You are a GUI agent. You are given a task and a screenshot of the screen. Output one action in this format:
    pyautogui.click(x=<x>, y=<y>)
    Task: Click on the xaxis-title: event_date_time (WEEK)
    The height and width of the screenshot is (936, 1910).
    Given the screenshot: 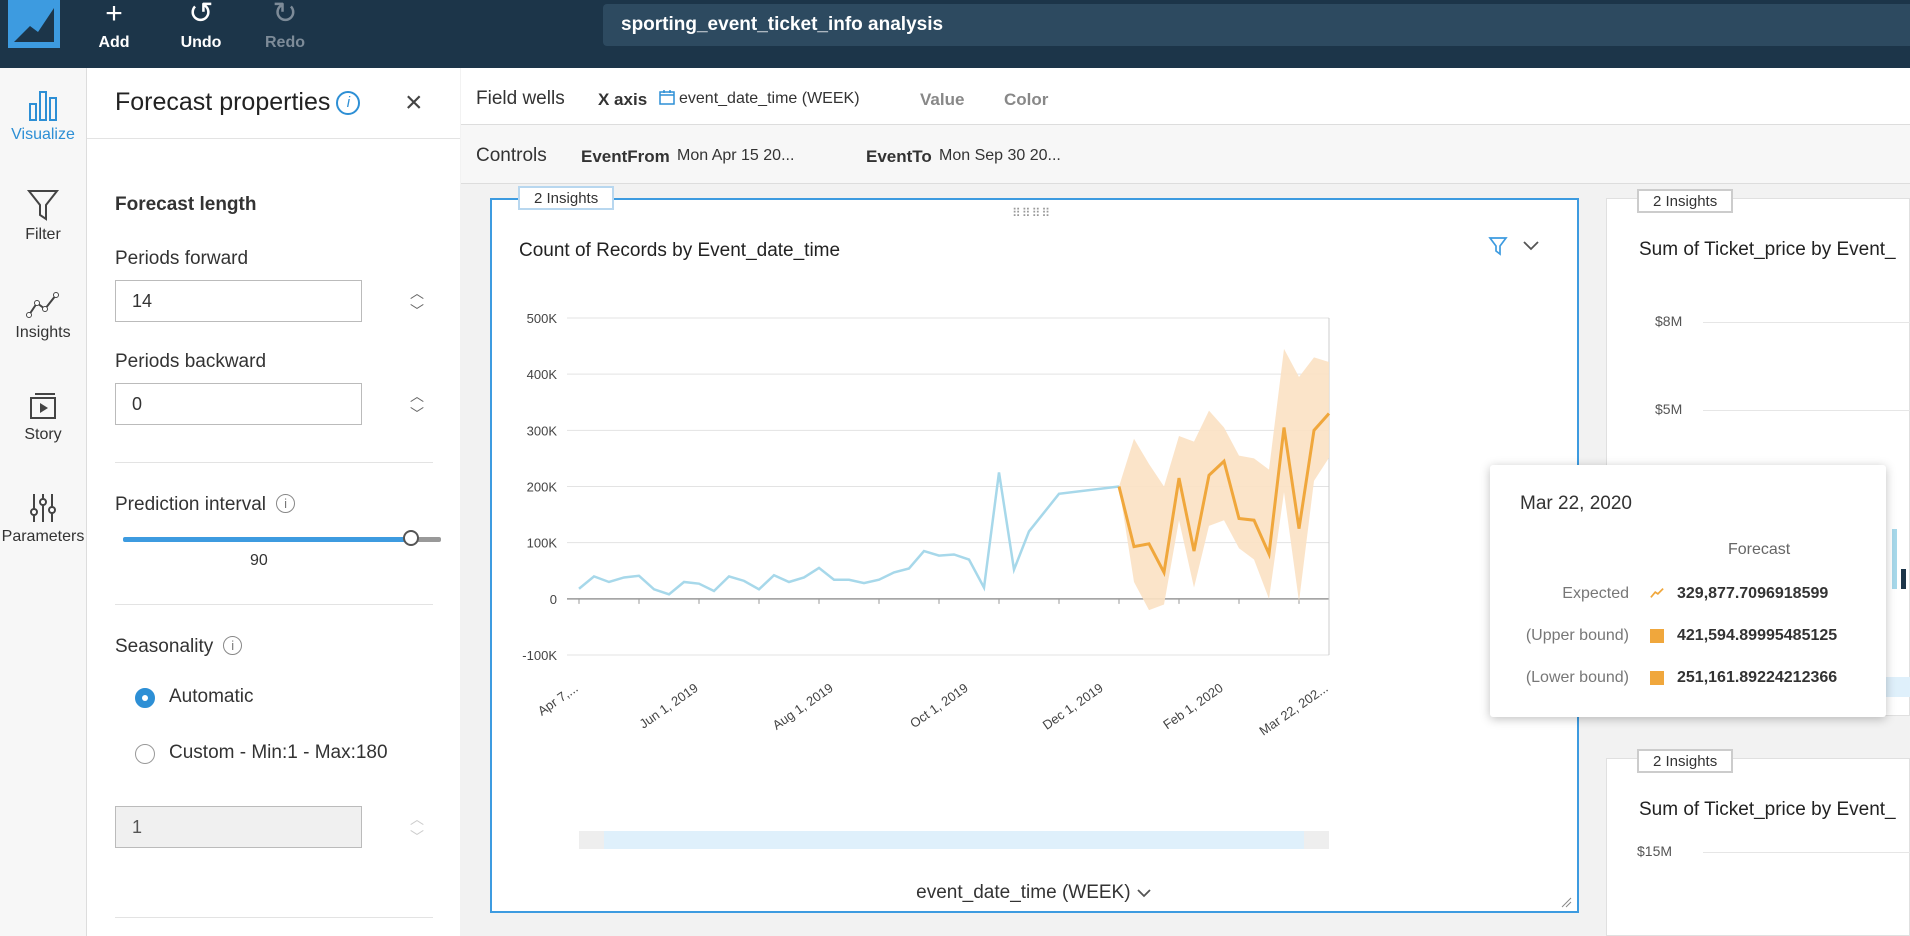 What is the action you would take?
    pyautogui.click(x=1034, y=893)
    